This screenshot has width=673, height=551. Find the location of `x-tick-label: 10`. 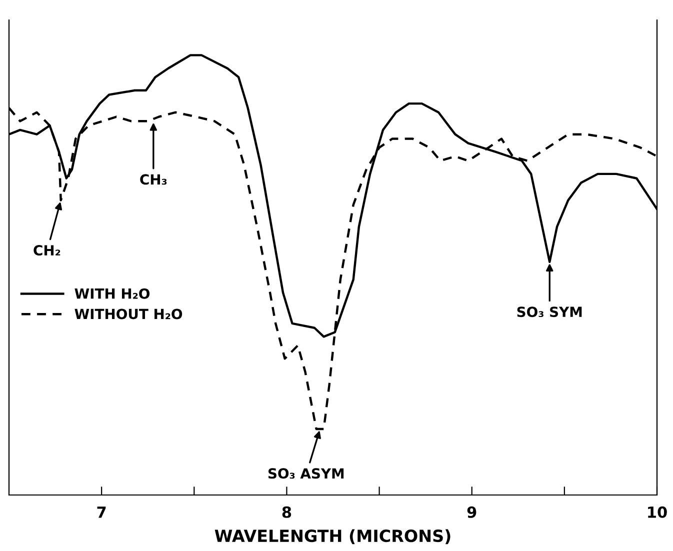

x-tick-label: 10 is located at coordinates (657, 512).